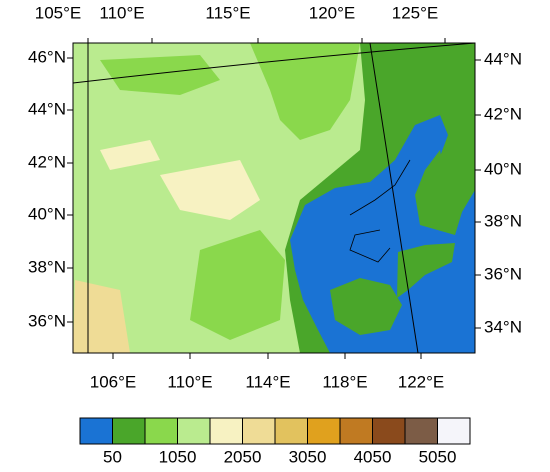 This screenshot has height=472, width=550. What do you see at coordinates (112, 456) in the screenshot?
I see `colorbar-label: 50` at bounding box center [112, 456].